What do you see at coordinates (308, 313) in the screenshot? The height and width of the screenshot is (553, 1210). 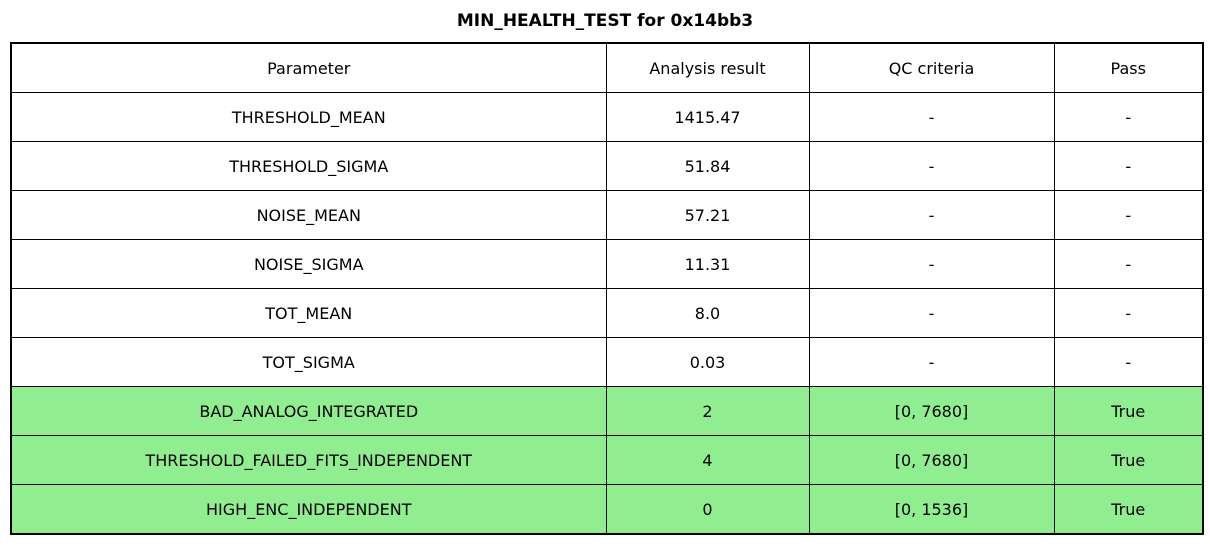 I see `cell-parameter: TOT_MEAN` at bounding box center [308, 313].